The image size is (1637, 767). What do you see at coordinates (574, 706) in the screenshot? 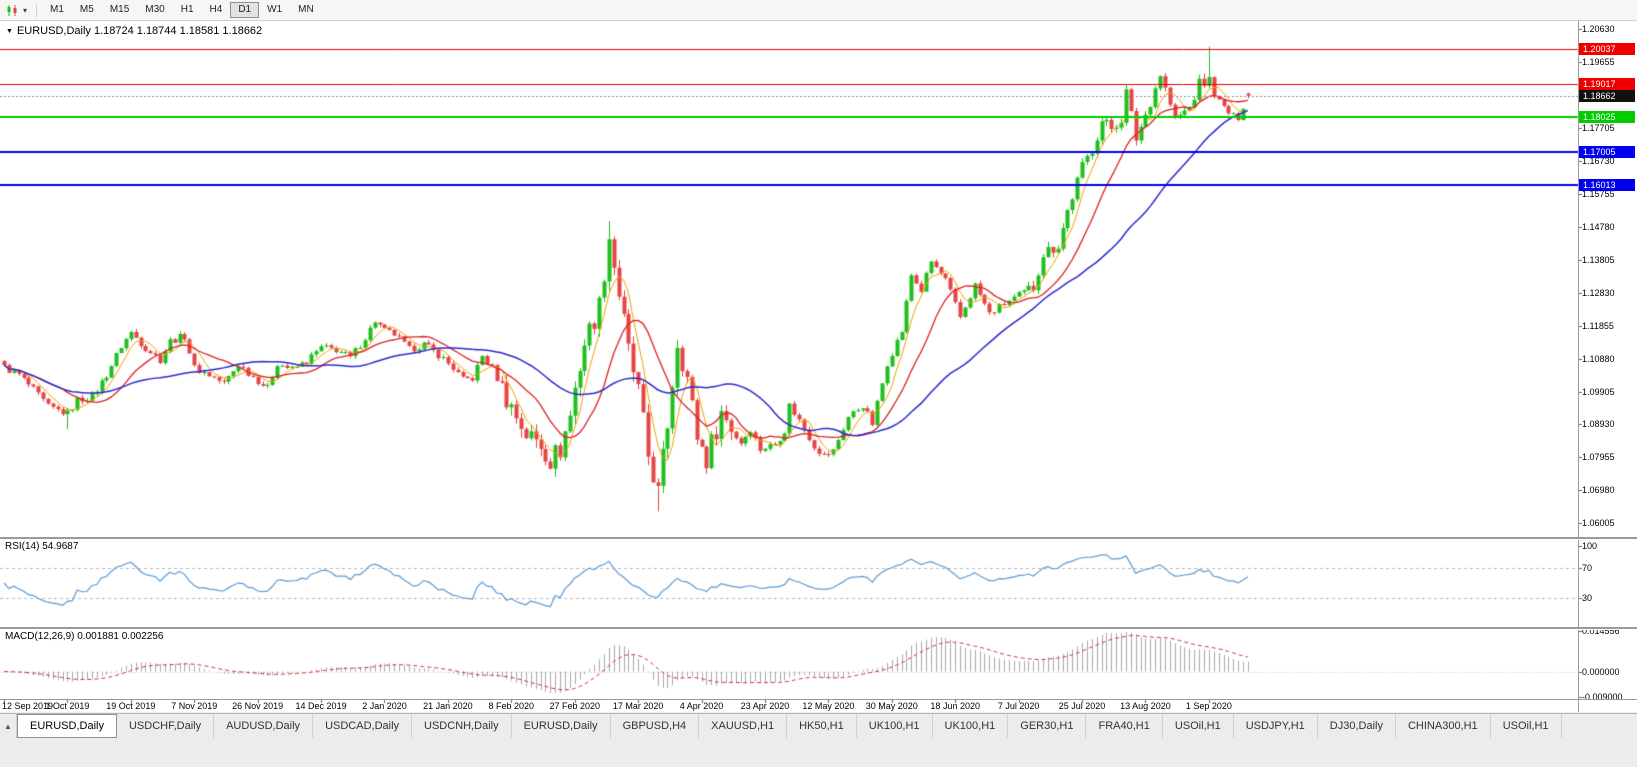
I see `date-axis-label: 27 Feb 2020` at bounding box center [574, 706].